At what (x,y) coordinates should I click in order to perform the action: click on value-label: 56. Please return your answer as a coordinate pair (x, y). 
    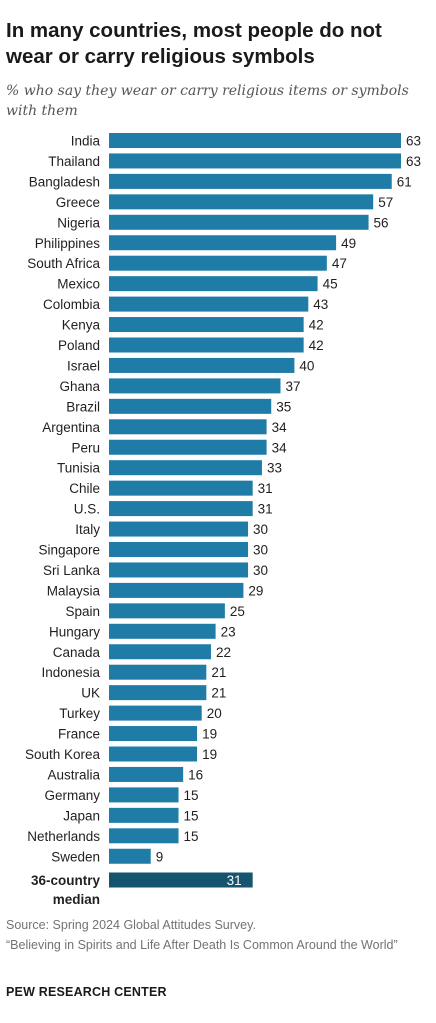
    Looking at the image, I should click on (381, 222).